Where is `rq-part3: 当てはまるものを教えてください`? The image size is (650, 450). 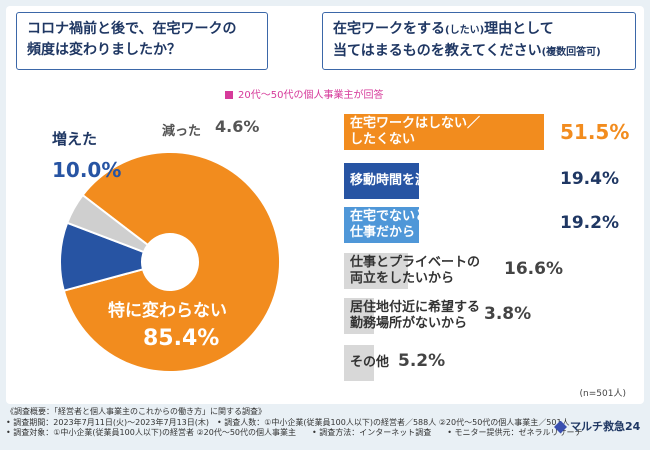
rq-part3: 当てはまるものを教えてください is located at coordinates (437, 51).